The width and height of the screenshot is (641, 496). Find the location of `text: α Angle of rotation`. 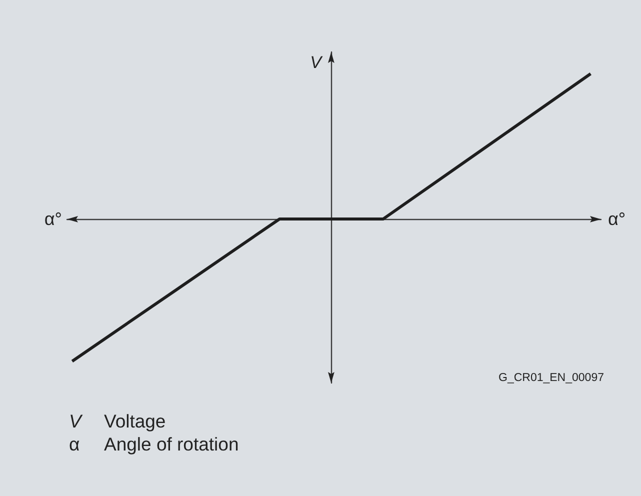

text: α Angle of rotation is located at coordinates (154, 444).